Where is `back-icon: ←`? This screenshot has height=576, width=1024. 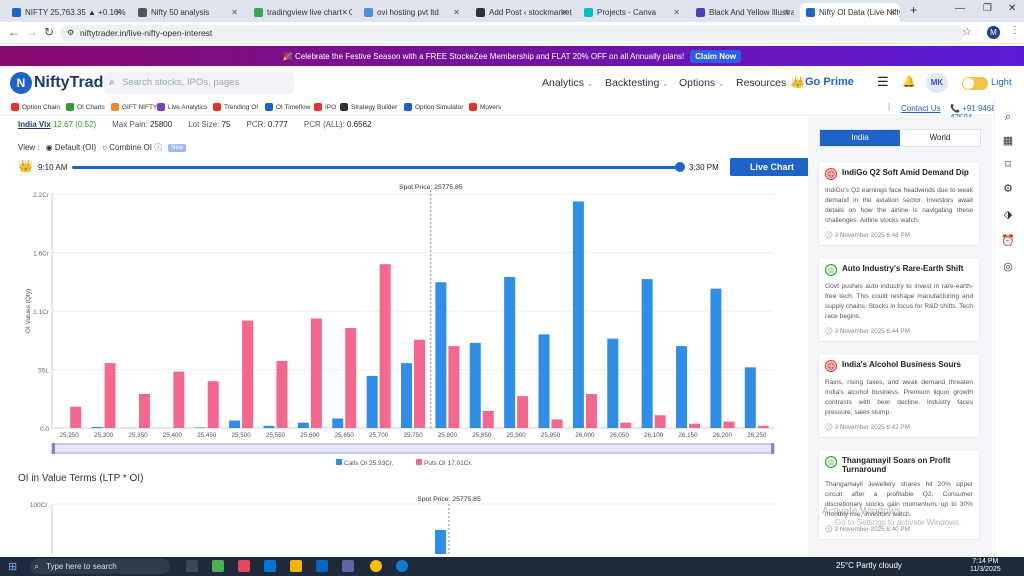 back-icon: ← is located at coordinates (14, 32).